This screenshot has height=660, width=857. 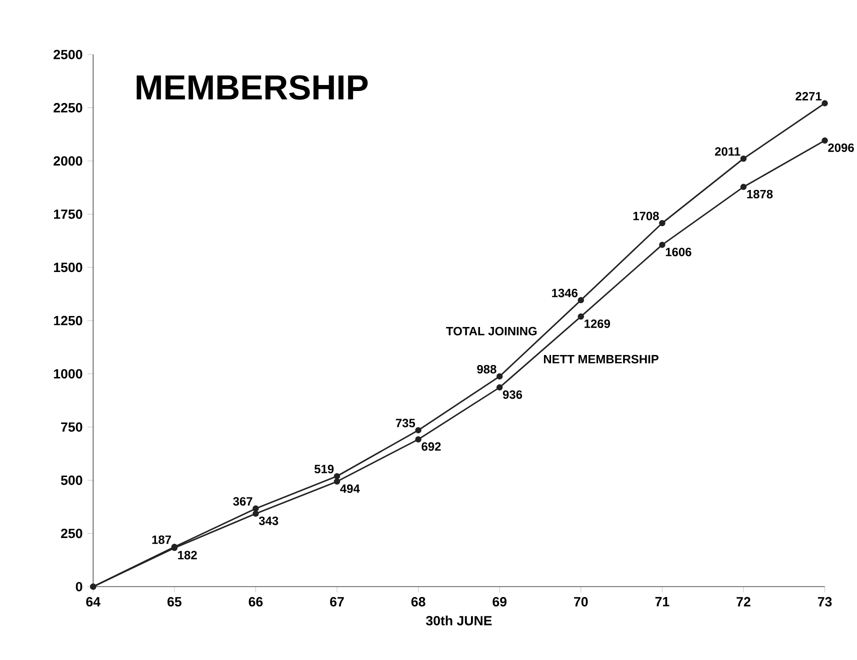 I want to click on y-tick-label: 1500, so click(x=68, y=267).